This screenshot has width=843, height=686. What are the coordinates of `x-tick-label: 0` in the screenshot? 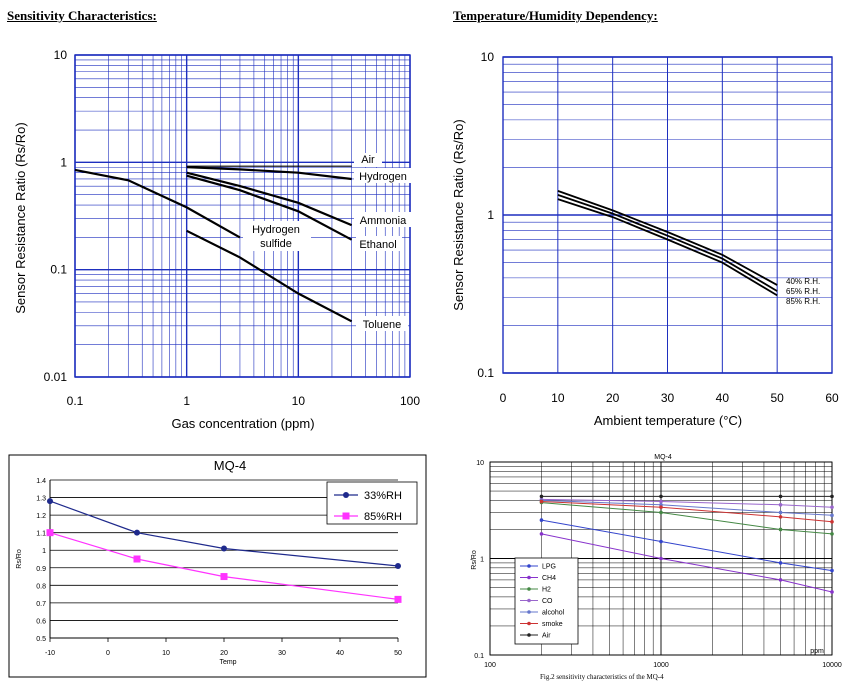 It's located at (503, 398).